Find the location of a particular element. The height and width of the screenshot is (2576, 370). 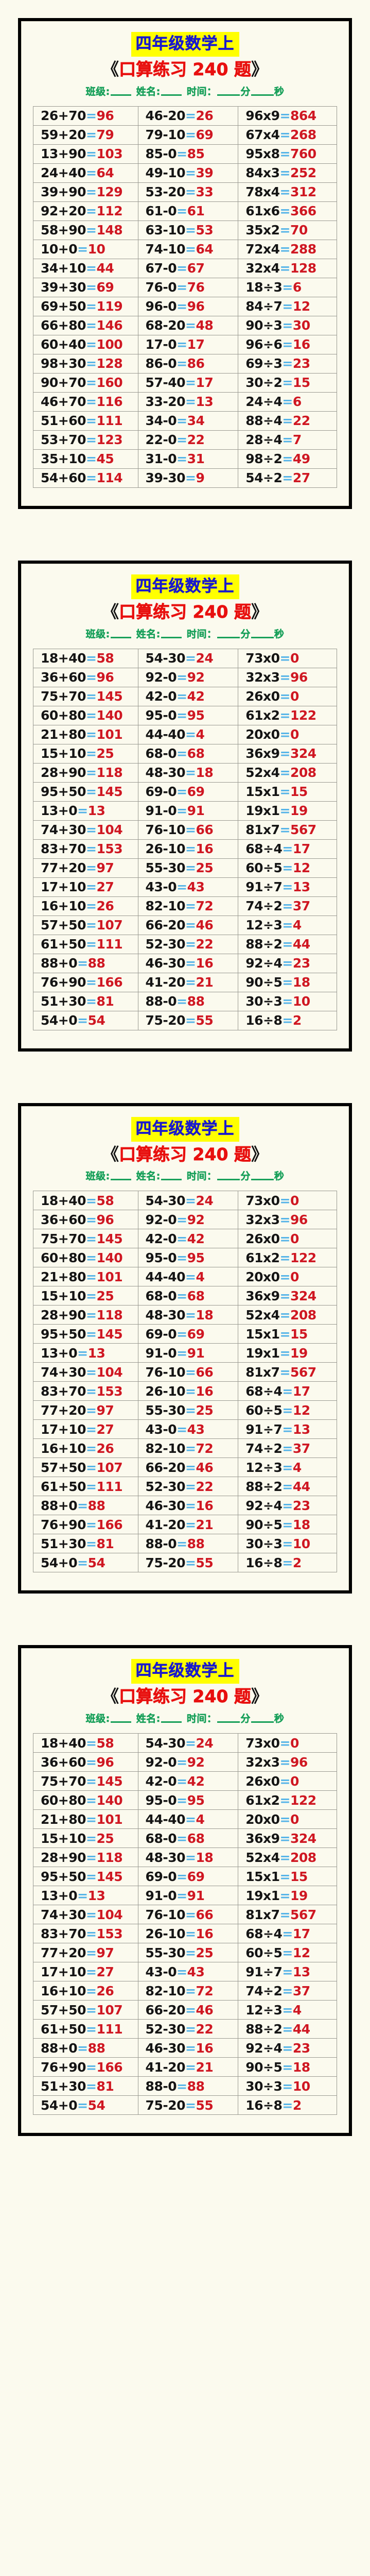

problem-expression: 31-0 is located at coordinates (161, 459).